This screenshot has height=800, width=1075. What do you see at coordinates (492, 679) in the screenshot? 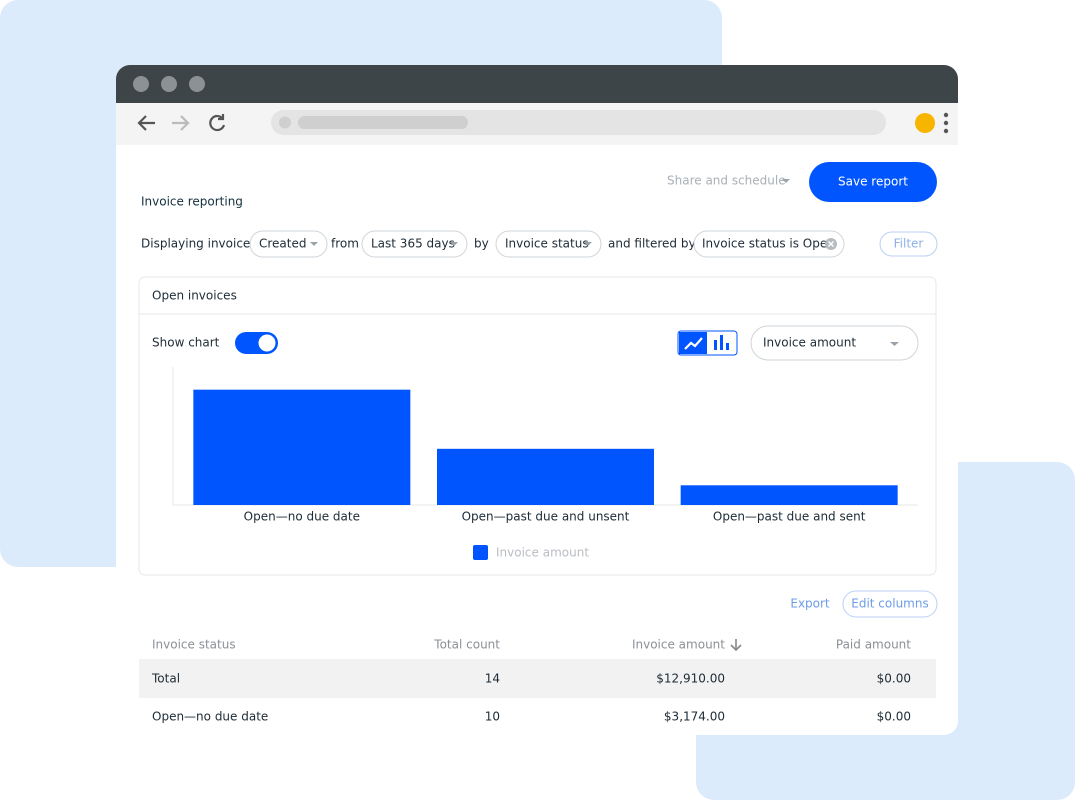
I see `cell: 14` at bounding box center [492, 679].